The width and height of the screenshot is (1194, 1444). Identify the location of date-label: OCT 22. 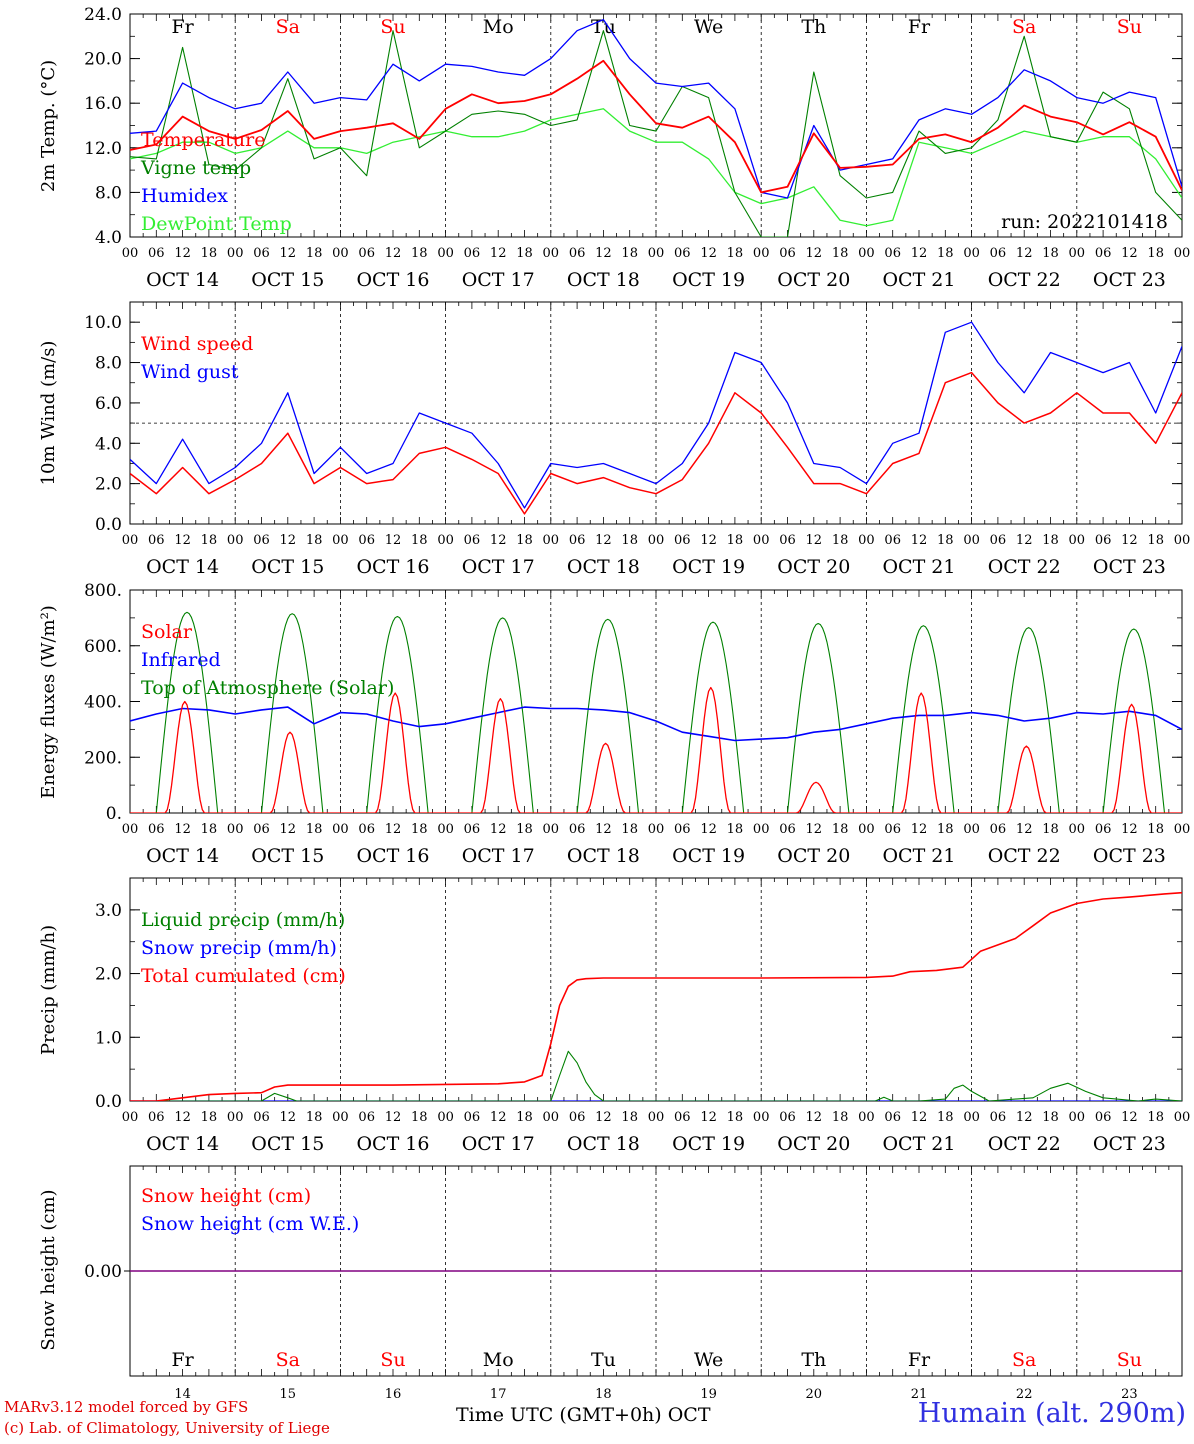
(1024, 856).